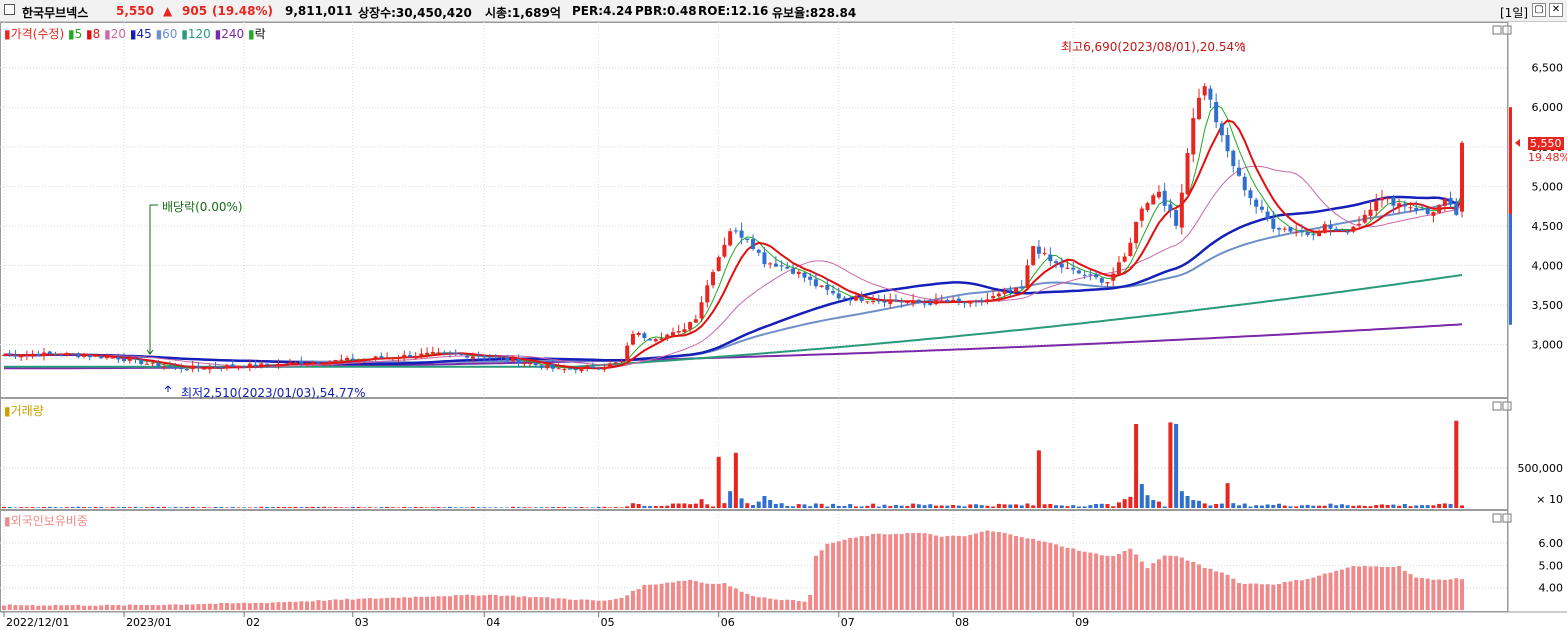 Image resolution: width=1567 pixels, height=630 pixels. Describe the element at coordinates (733, 321) in the screenshot. I see `ma120-line` at that location.